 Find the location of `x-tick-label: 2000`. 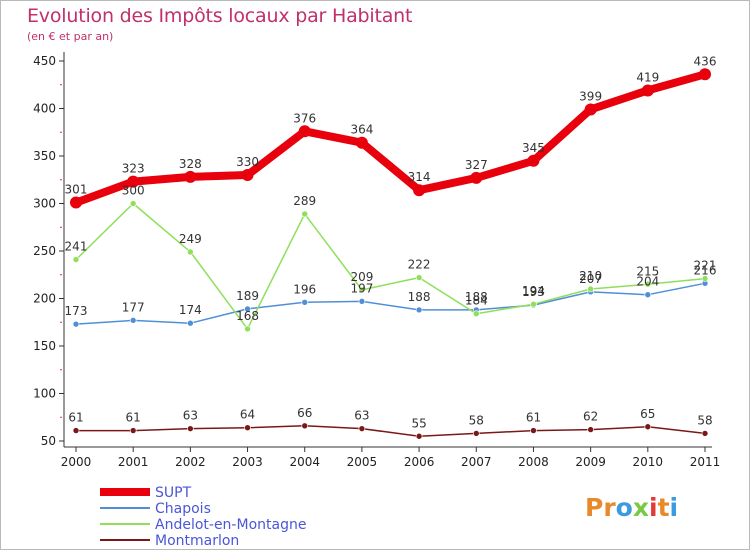

x-tick-label: 2000 is located at coordinates (76, 462).